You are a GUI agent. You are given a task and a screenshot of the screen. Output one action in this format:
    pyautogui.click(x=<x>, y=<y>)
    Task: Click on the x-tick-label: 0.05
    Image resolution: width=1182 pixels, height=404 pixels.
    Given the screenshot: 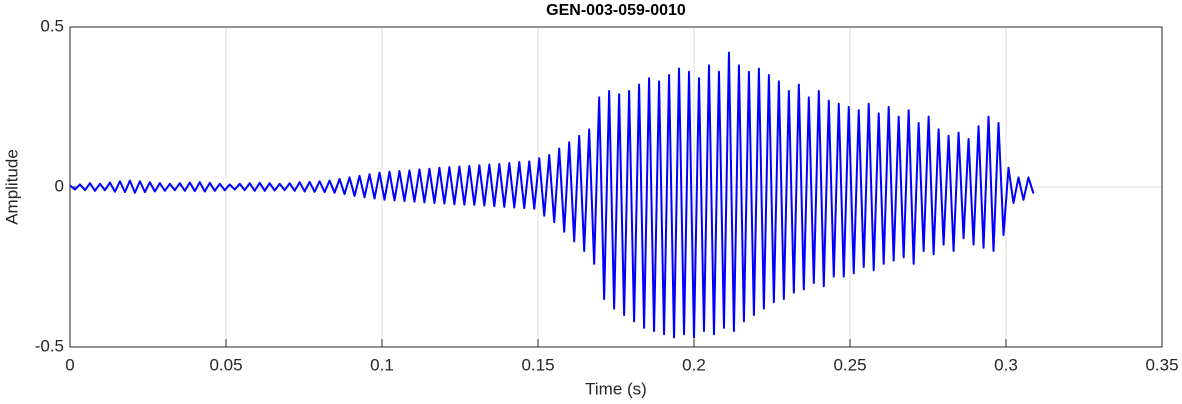 What is the action you would take?
    pyautogui.click(x=225, y=364)
    